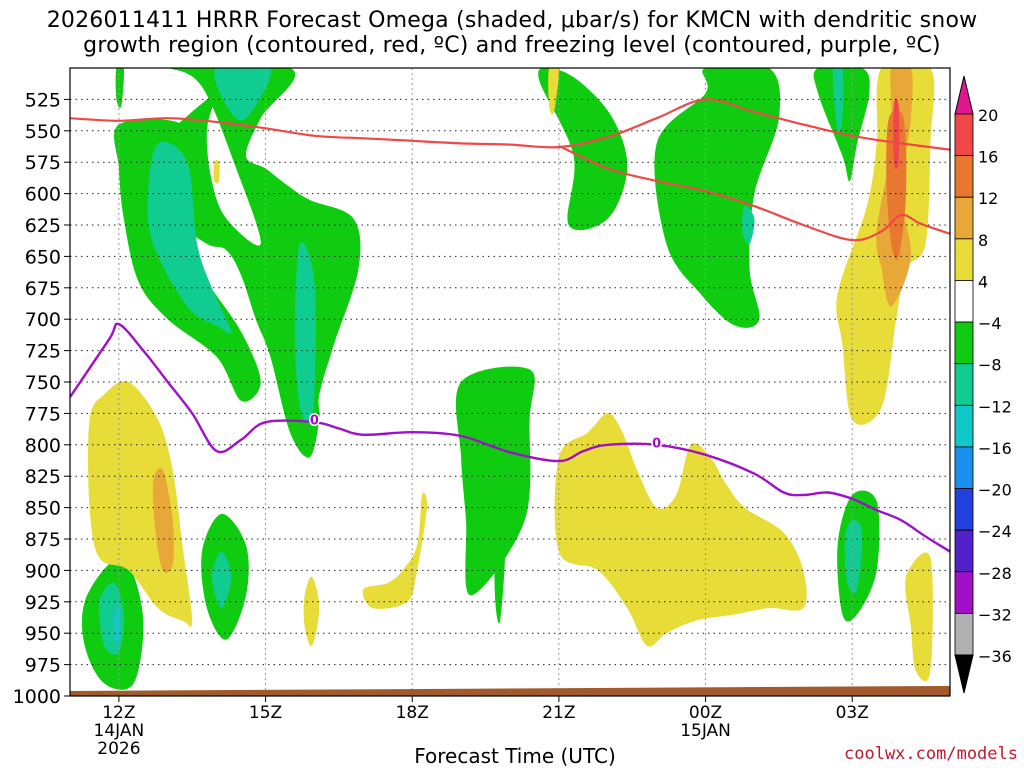 The image size is (1024, 768). What do you see at coordinates (995, 490) in the screenshot?
I see `colorbar-label-10: −20` at bounding box center [995, 490].